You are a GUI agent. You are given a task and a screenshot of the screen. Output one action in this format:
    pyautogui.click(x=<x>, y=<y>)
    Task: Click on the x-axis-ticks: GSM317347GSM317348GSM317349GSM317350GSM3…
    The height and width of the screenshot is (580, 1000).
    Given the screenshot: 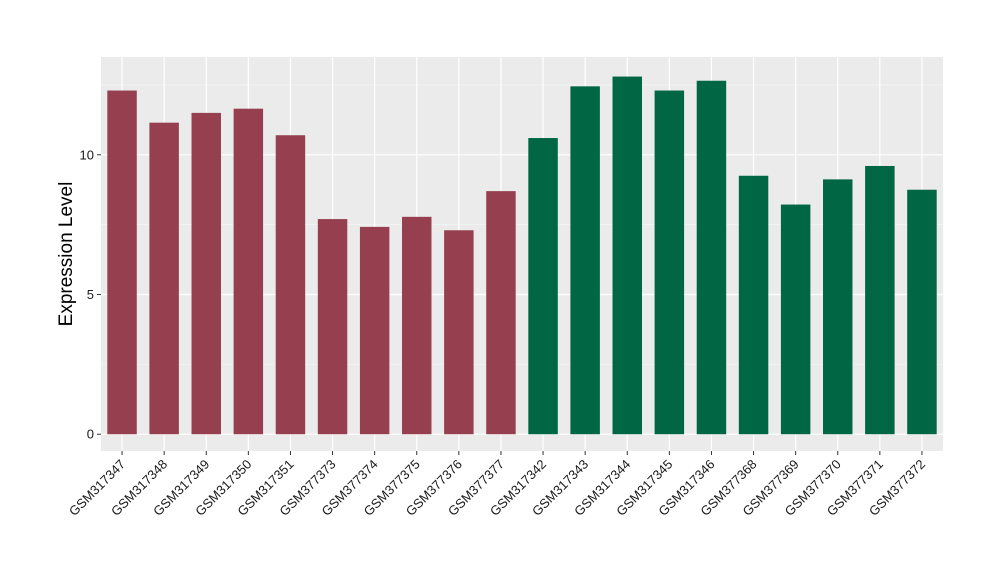 What is the action you would take?
    pyautogui.click(x=497, y=485)
    